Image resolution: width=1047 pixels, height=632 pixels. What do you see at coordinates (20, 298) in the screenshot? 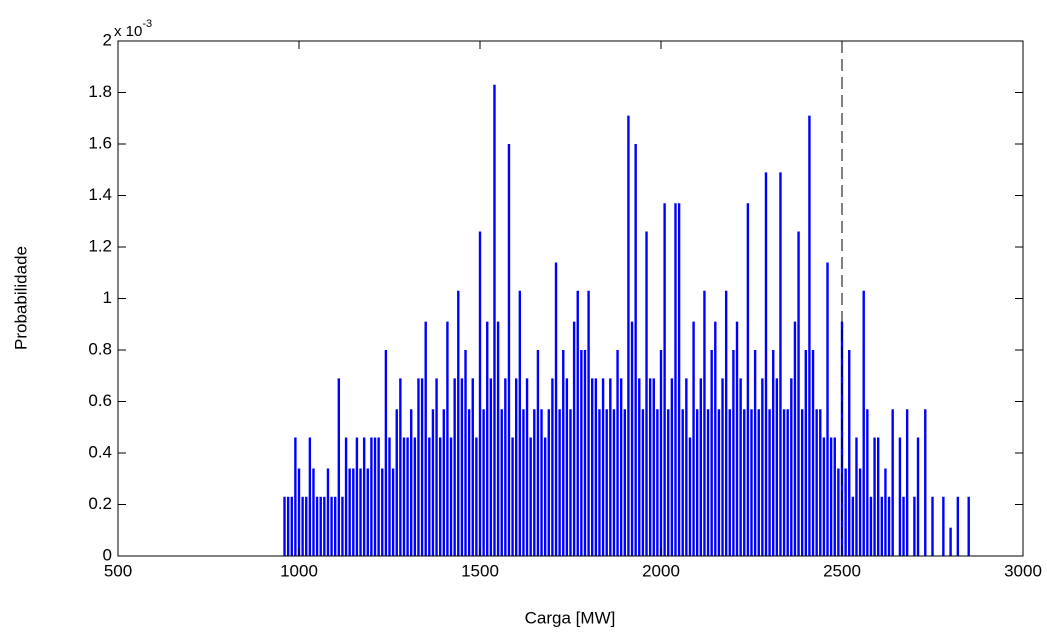
I see `y-axis-label: Probabilidade` at bounding box center [20, 298].